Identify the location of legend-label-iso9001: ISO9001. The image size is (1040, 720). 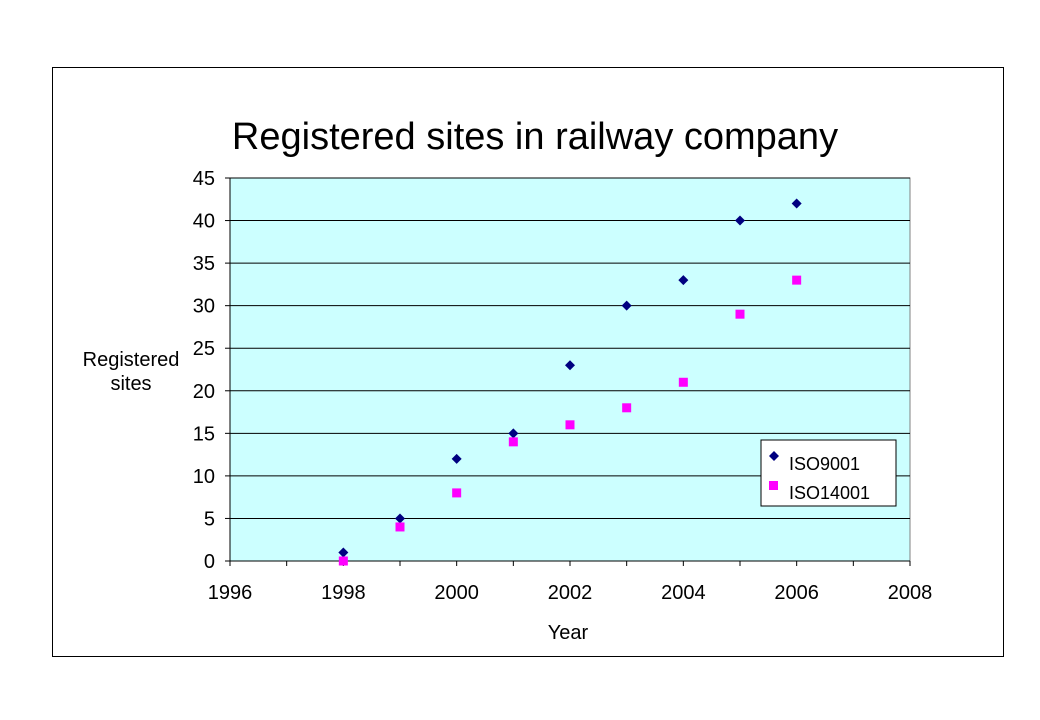
(824, 464).